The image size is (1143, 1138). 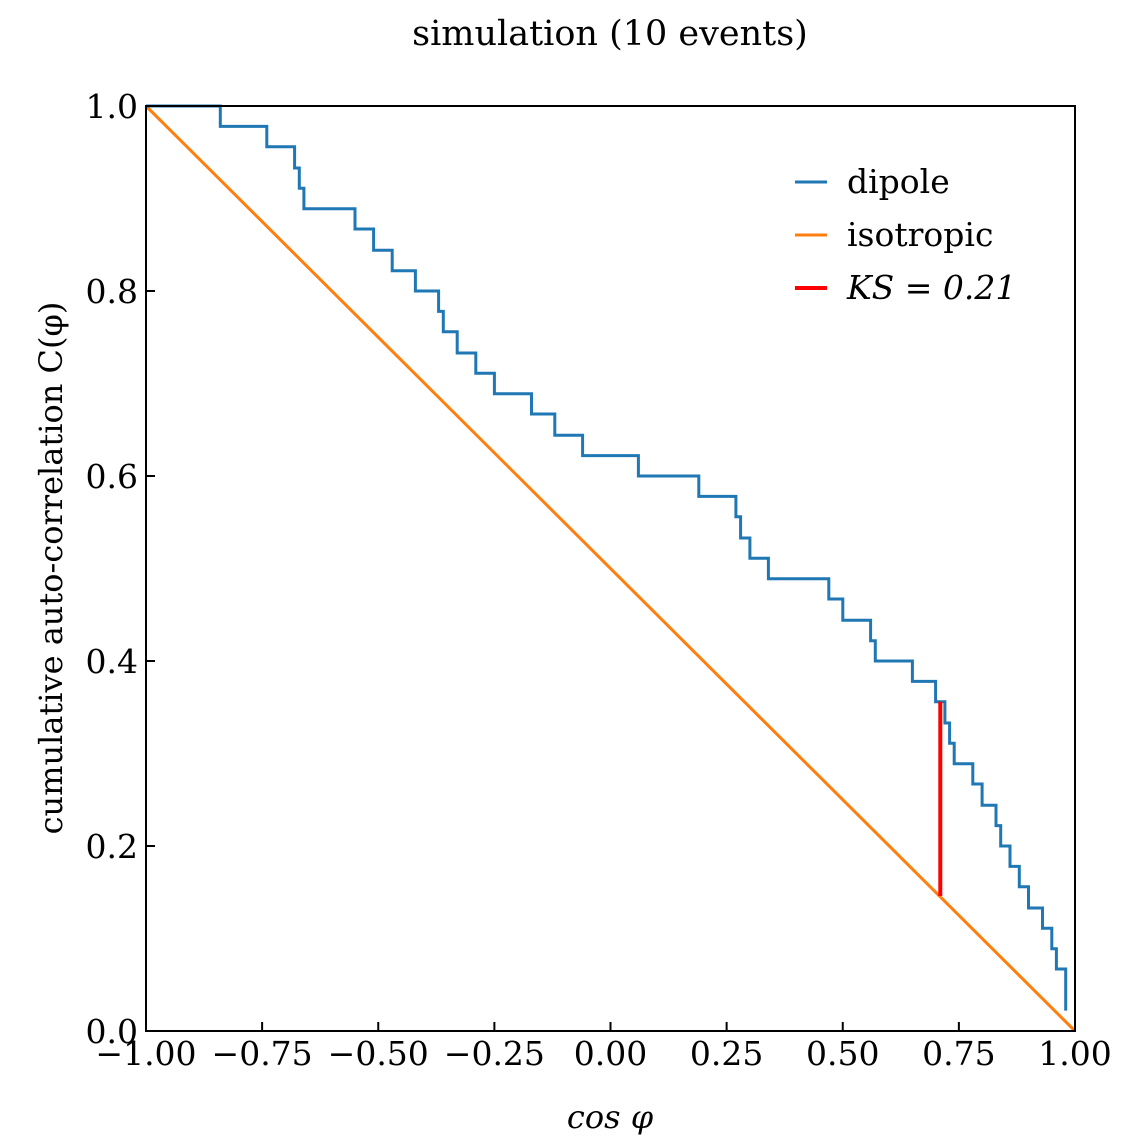 I want to click on x-tick-label: −0.25, so click(x=494, y=1053).